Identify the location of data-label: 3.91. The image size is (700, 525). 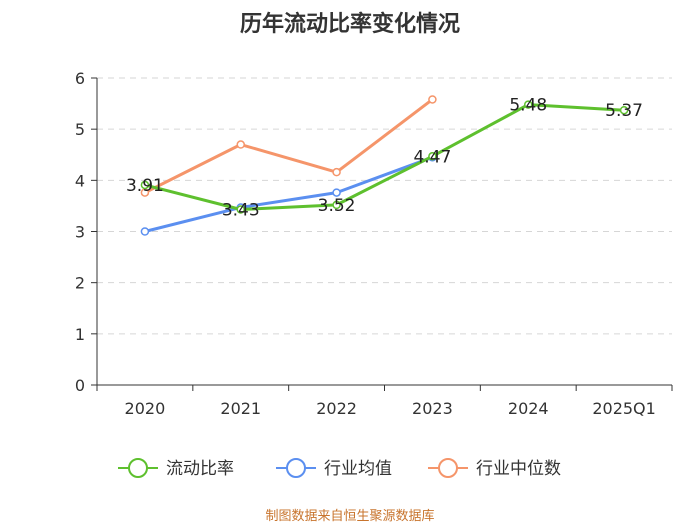
(145, 186).